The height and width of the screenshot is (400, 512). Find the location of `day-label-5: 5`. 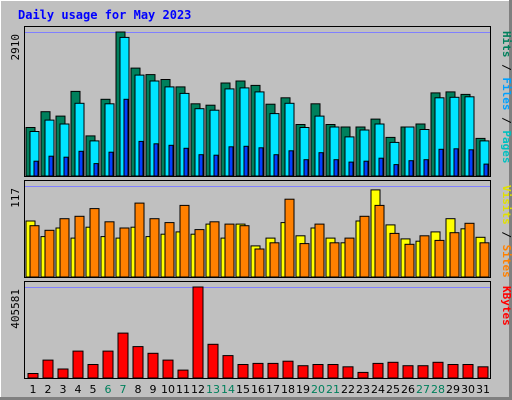

day-label-5: 5 is located at coordinates (93, 389).